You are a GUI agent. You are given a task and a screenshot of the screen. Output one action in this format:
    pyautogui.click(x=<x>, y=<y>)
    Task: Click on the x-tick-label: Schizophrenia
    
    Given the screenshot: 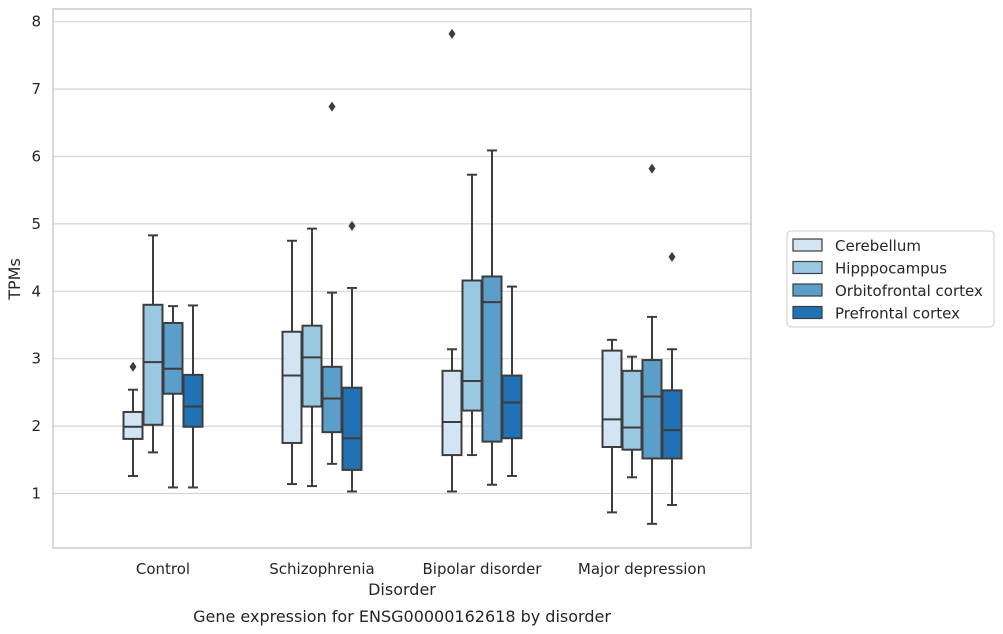 What is the action you would take?
    pyautogui.click(x=321, y=569)
    